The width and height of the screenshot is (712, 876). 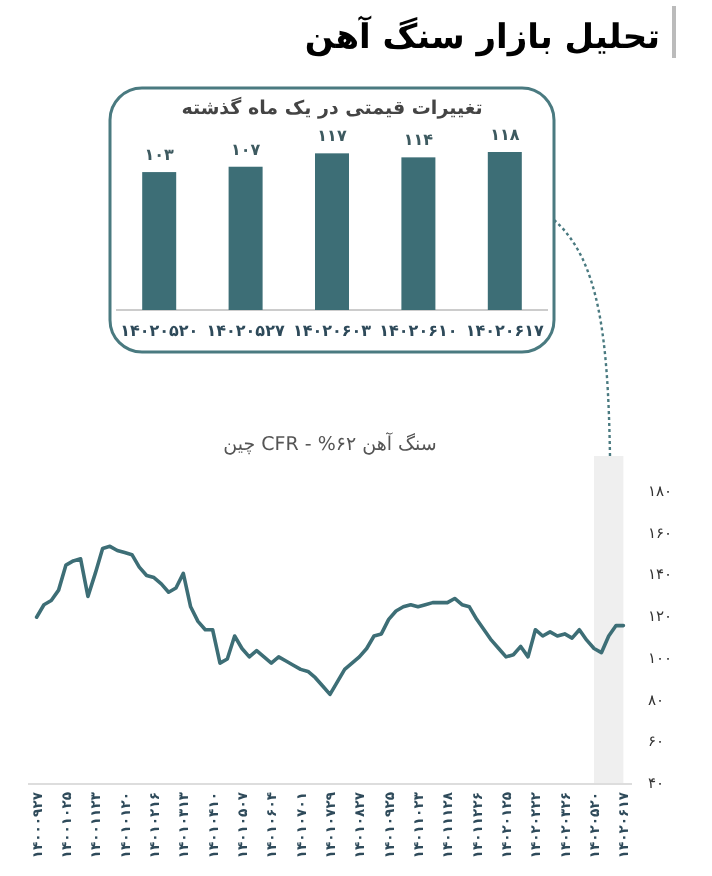 I want to click on line-series, so click(x=330, y=620).